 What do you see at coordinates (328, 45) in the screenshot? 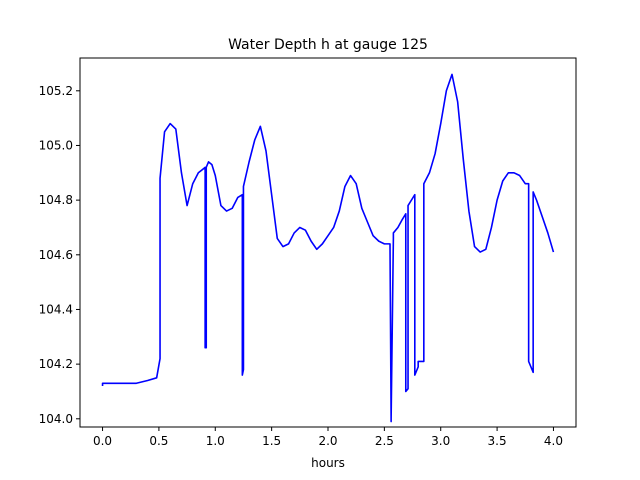
I see `chart-title: Water Depth h at gauge 125` at bounding box center [328, 45].